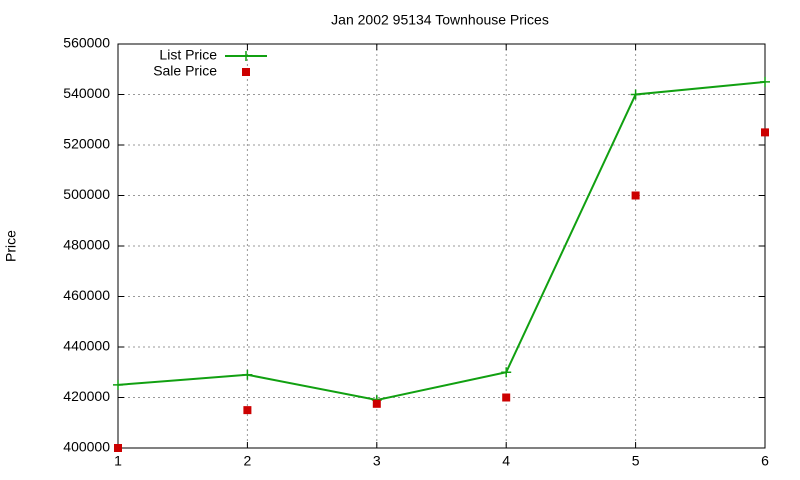 Image resolution: width=800 pixels, height=480 pixels. Describe the element at coordinates (506, 461) in the screenshot. I see `x-tick-label: 4` at that location.